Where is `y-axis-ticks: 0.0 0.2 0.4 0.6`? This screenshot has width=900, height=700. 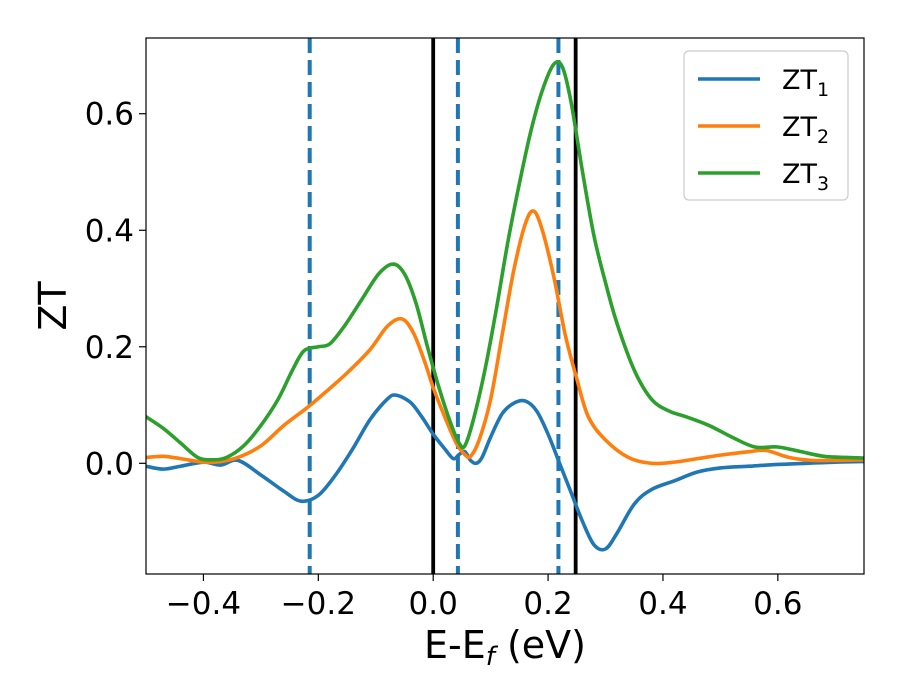
y-axis-ticks: 0.0 0.2 0.4 0.6 is located at coordinates (115, 289).